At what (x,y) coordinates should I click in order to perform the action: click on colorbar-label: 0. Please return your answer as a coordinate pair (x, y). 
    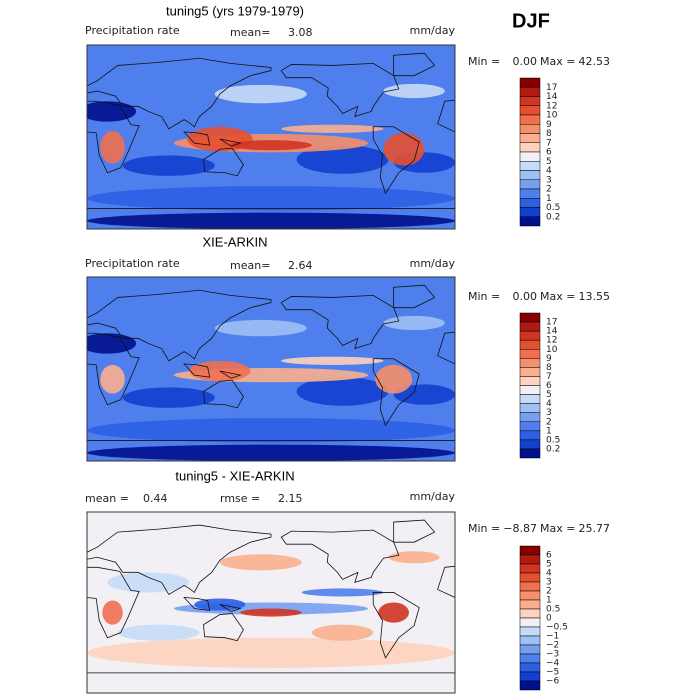
    Looking at the image, I should click on (549, 619).